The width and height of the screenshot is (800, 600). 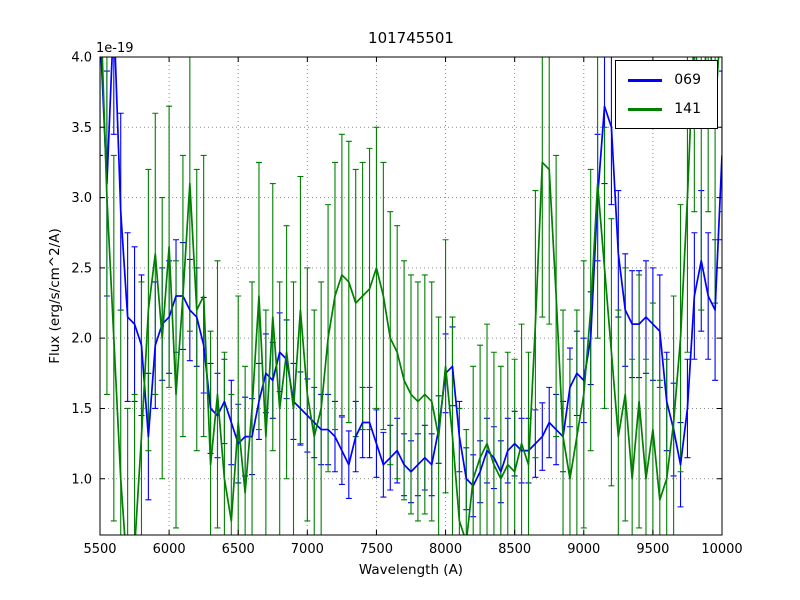 What do you see at coordinates (721, 549) in the screenshot?
I see `svg-text: 10000` at bounding box center [721, 549].